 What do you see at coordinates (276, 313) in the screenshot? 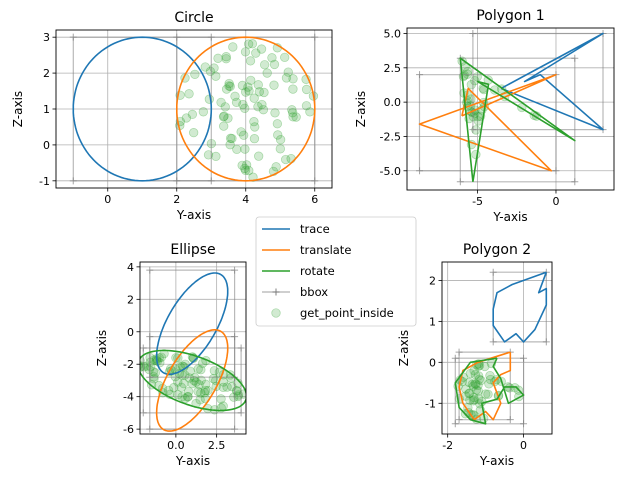
I see `legend-dot-marker` at bounding box center [276, 313].